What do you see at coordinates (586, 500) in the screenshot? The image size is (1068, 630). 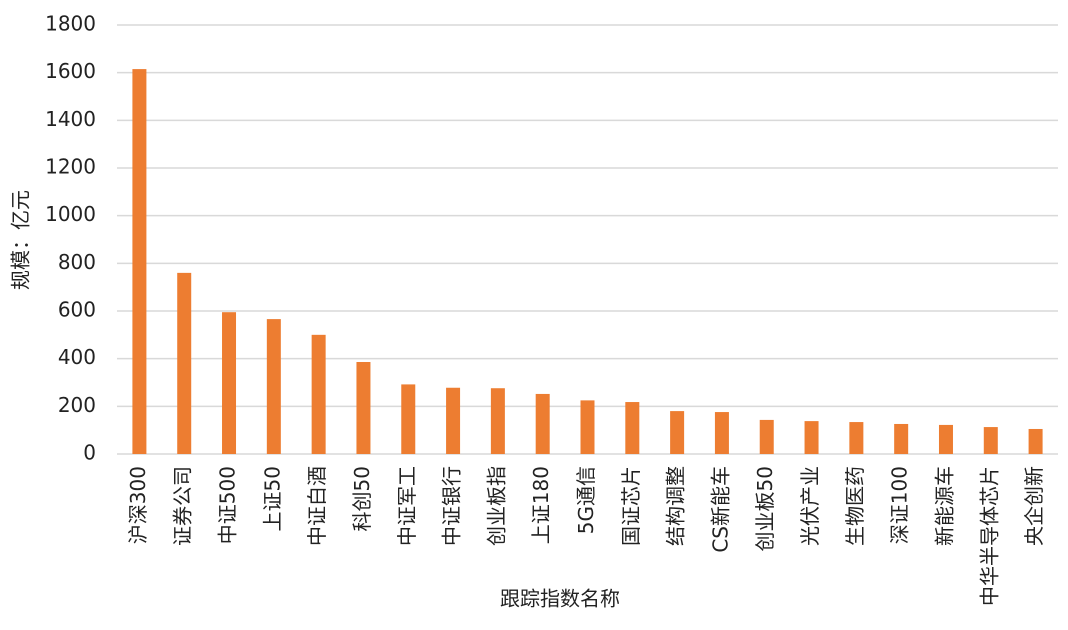 I see `x-tick-label: 5G通信` at bounding box center [586, 500].